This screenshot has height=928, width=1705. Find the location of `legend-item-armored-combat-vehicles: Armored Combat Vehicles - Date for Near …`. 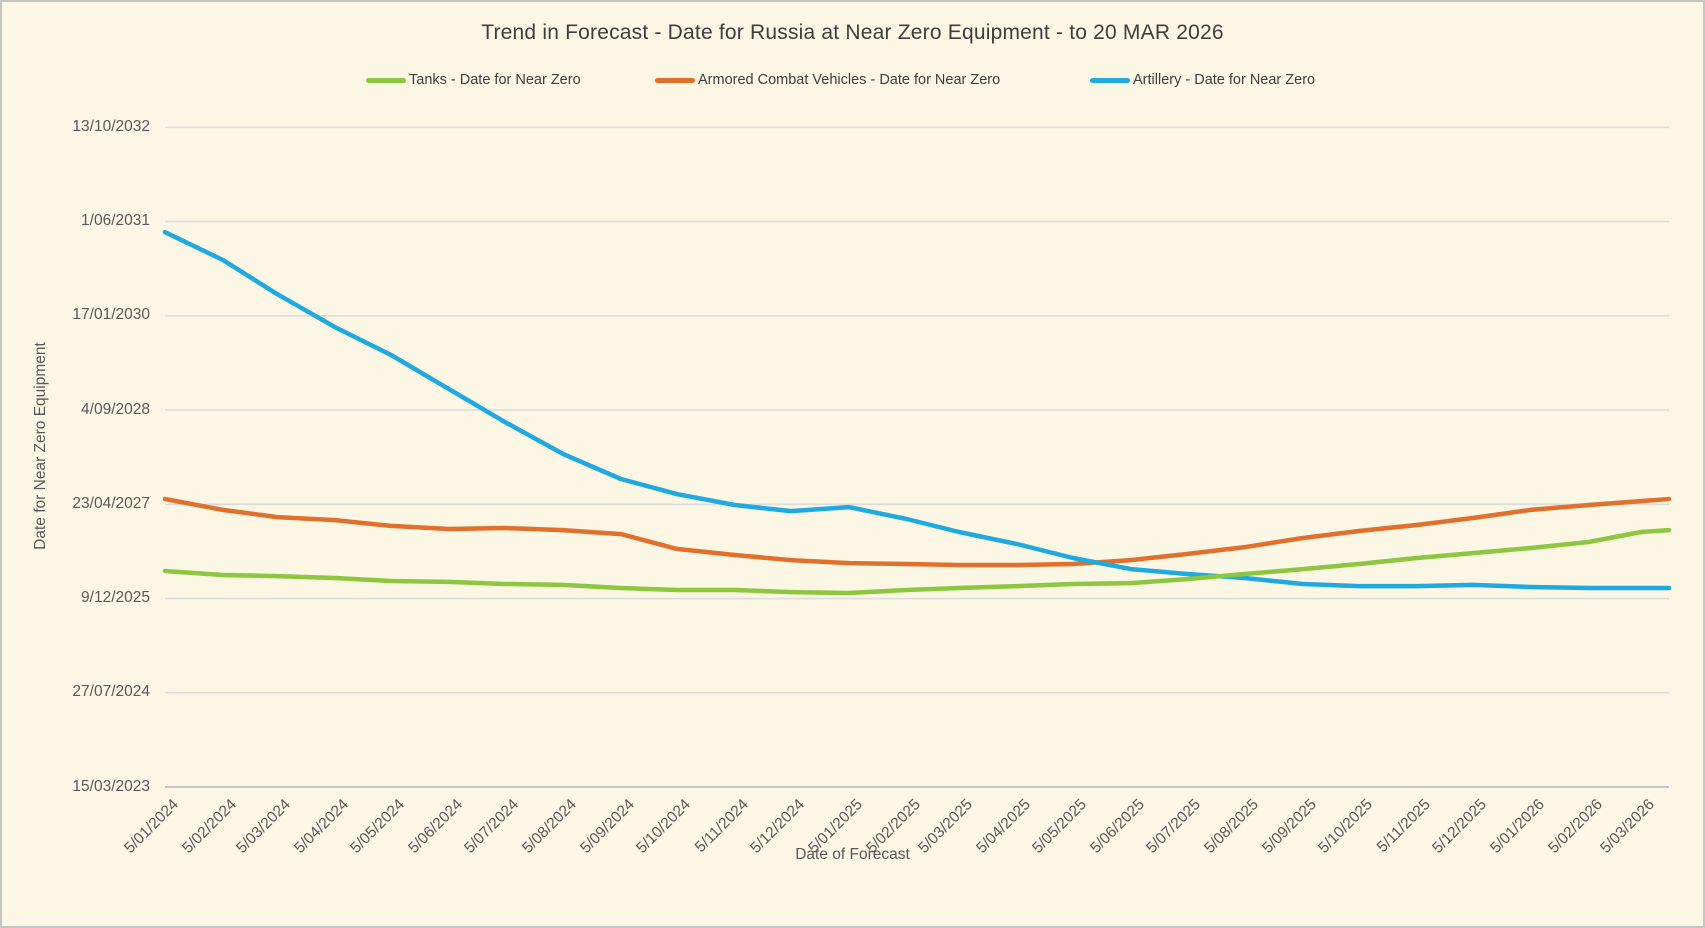

legend-item-armored-combat-vehicles: Armored Combat Vehicles - Date for Near … is located at coordinates (827, 80).